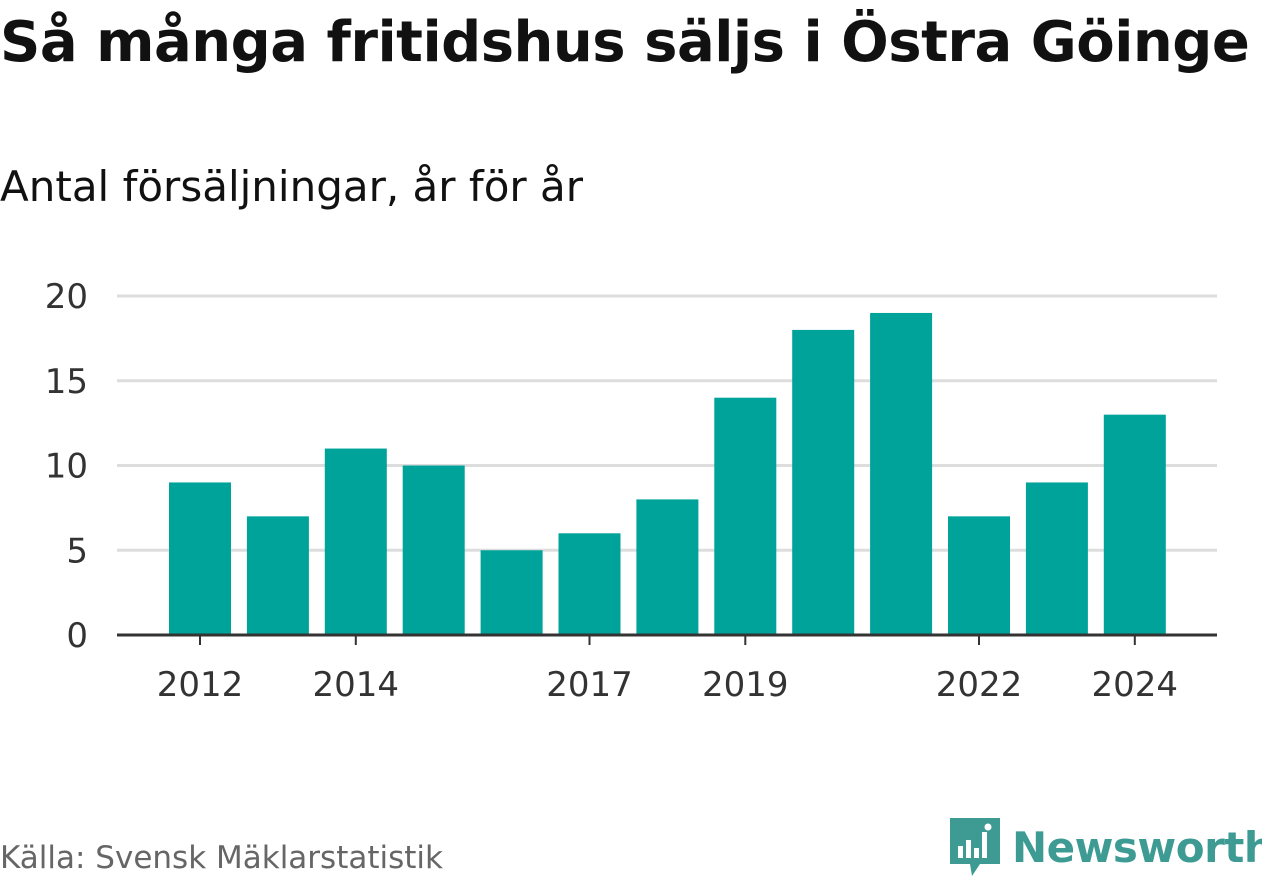  I want to click on logo-text: Newsworthy, so click(1137, 847).